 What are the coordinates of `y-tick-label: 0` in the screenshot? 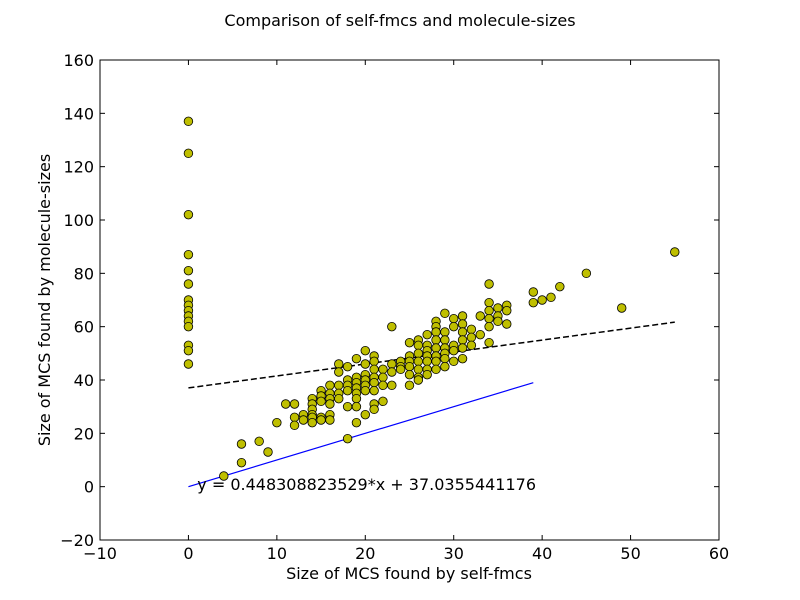 It's located at (89, 487).